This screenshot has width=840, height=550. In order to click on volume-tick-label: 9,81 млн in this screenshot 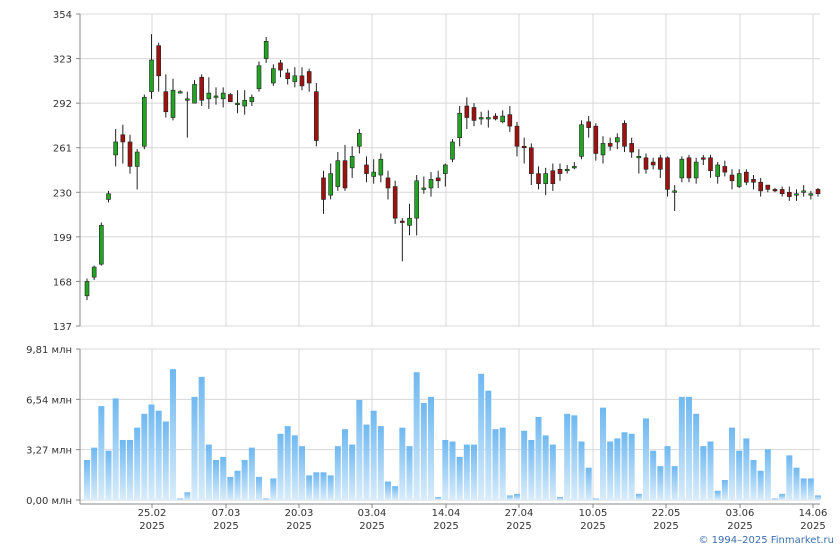, I will do `click(49, 350)`.